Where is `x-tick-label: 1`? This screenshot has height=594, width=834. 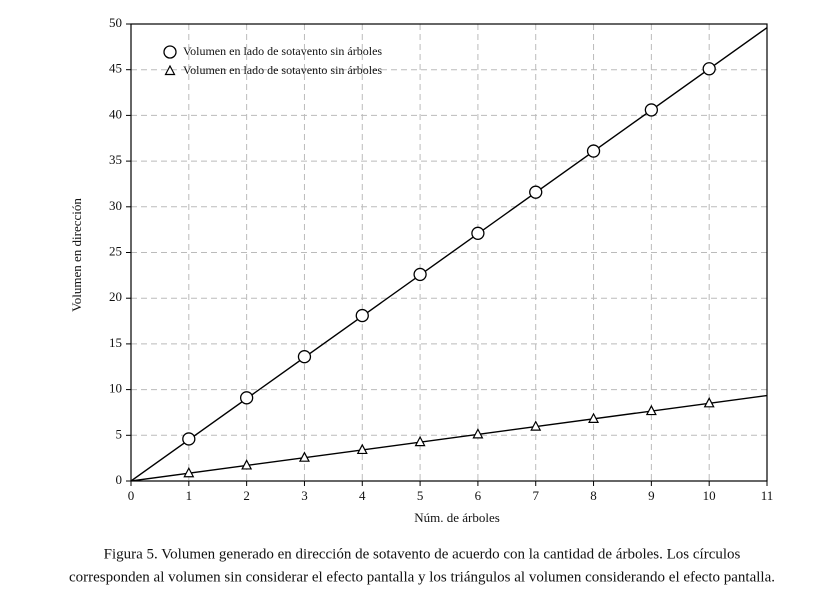
x-tick-label: 1 is located at coordinates (189, 495).